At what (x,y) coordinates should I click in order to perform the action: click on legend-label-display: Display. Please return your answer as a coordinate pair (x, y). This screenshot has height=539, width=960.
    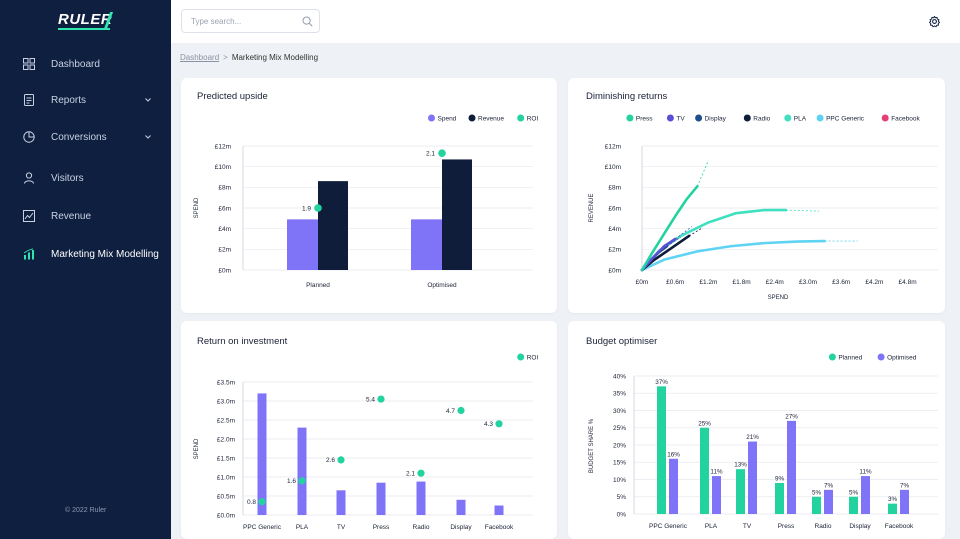
    Looking at the image, I should click on (716, 119).